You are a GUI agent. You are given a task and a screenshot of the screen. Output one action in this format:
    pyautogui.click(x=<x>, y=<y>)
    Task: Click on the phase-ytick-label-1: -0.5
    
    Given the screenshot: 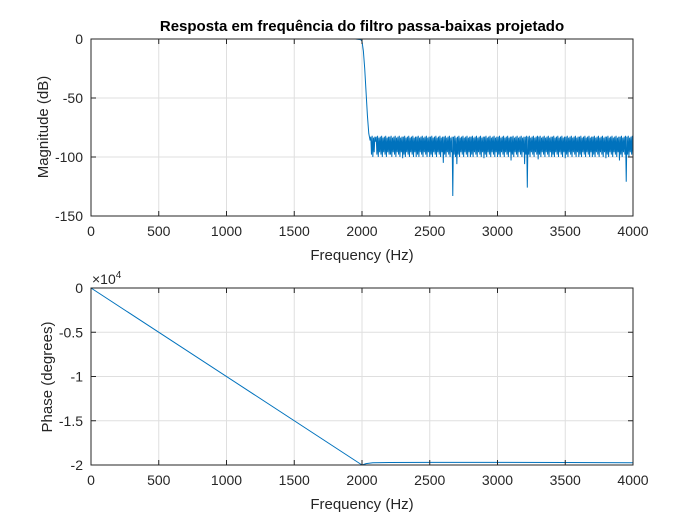 What is the action you would take?
    pyautogui.click(x=71, y=332)
    